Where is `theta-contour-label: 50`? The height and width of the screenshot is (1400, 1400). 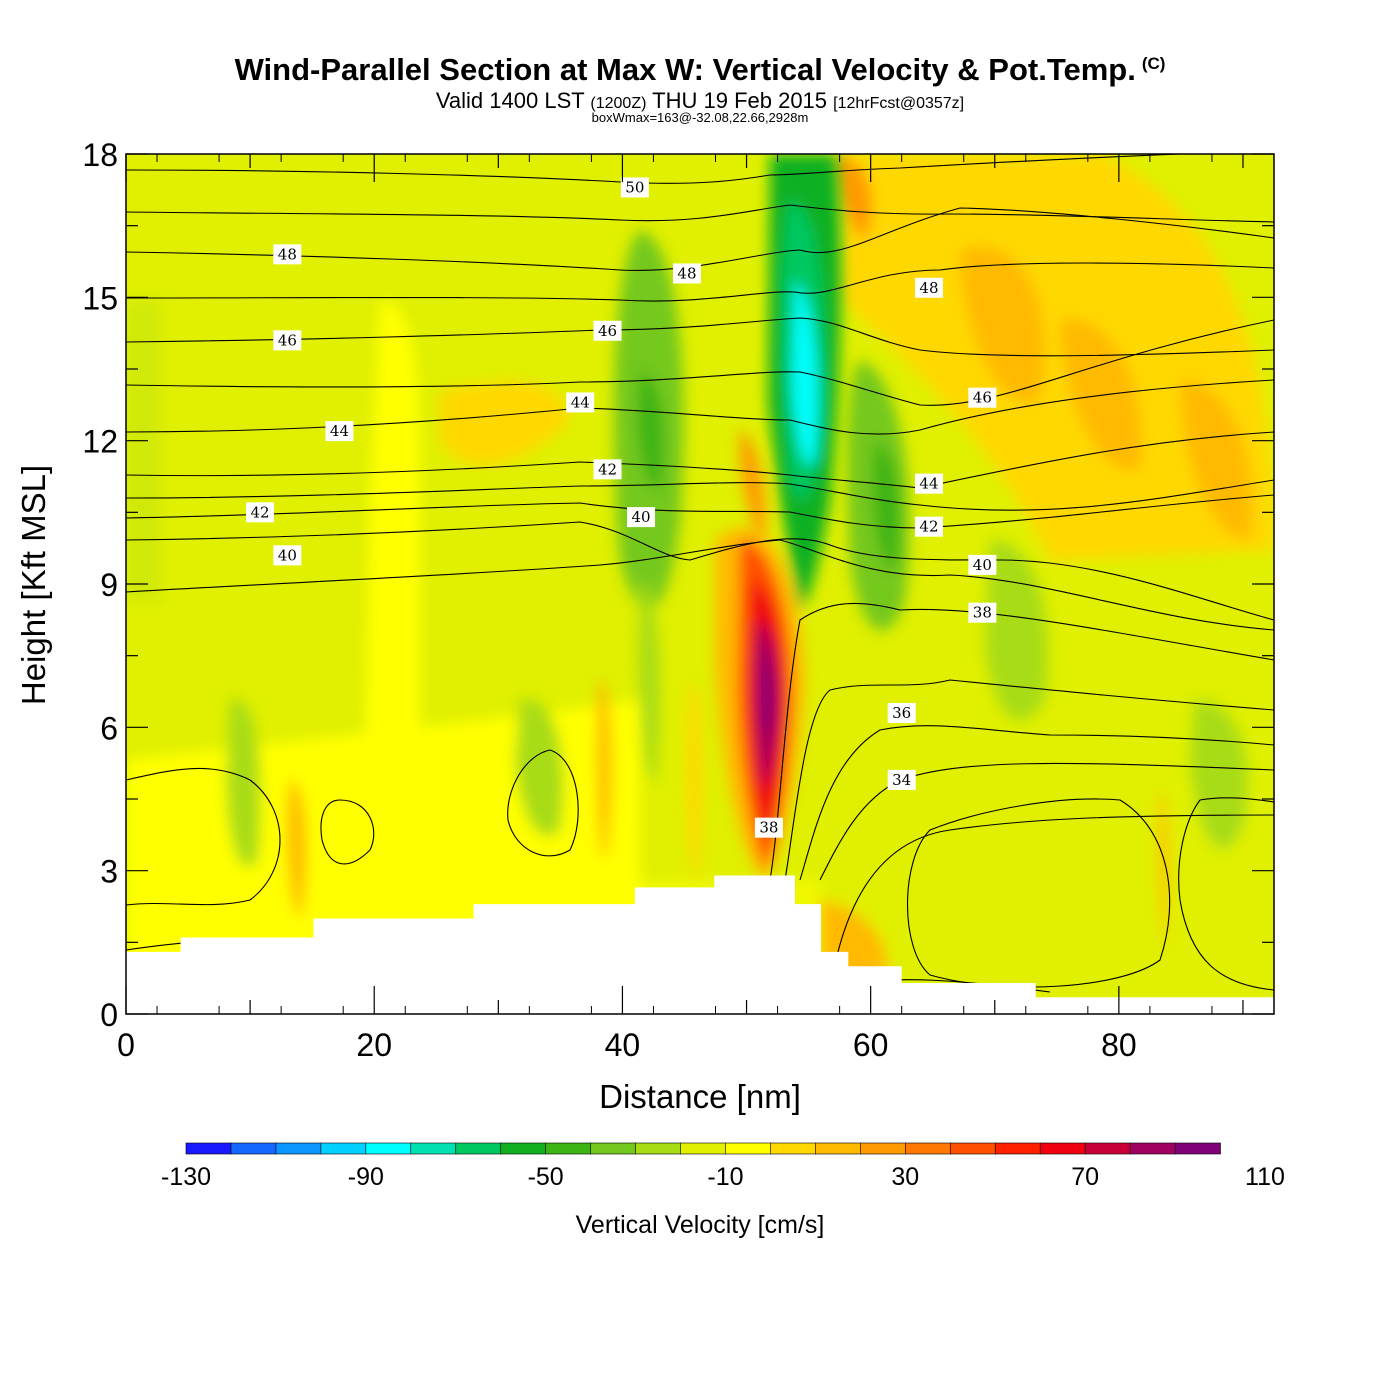
theta-contour-label: 50 is located at coordinates (634, 187).